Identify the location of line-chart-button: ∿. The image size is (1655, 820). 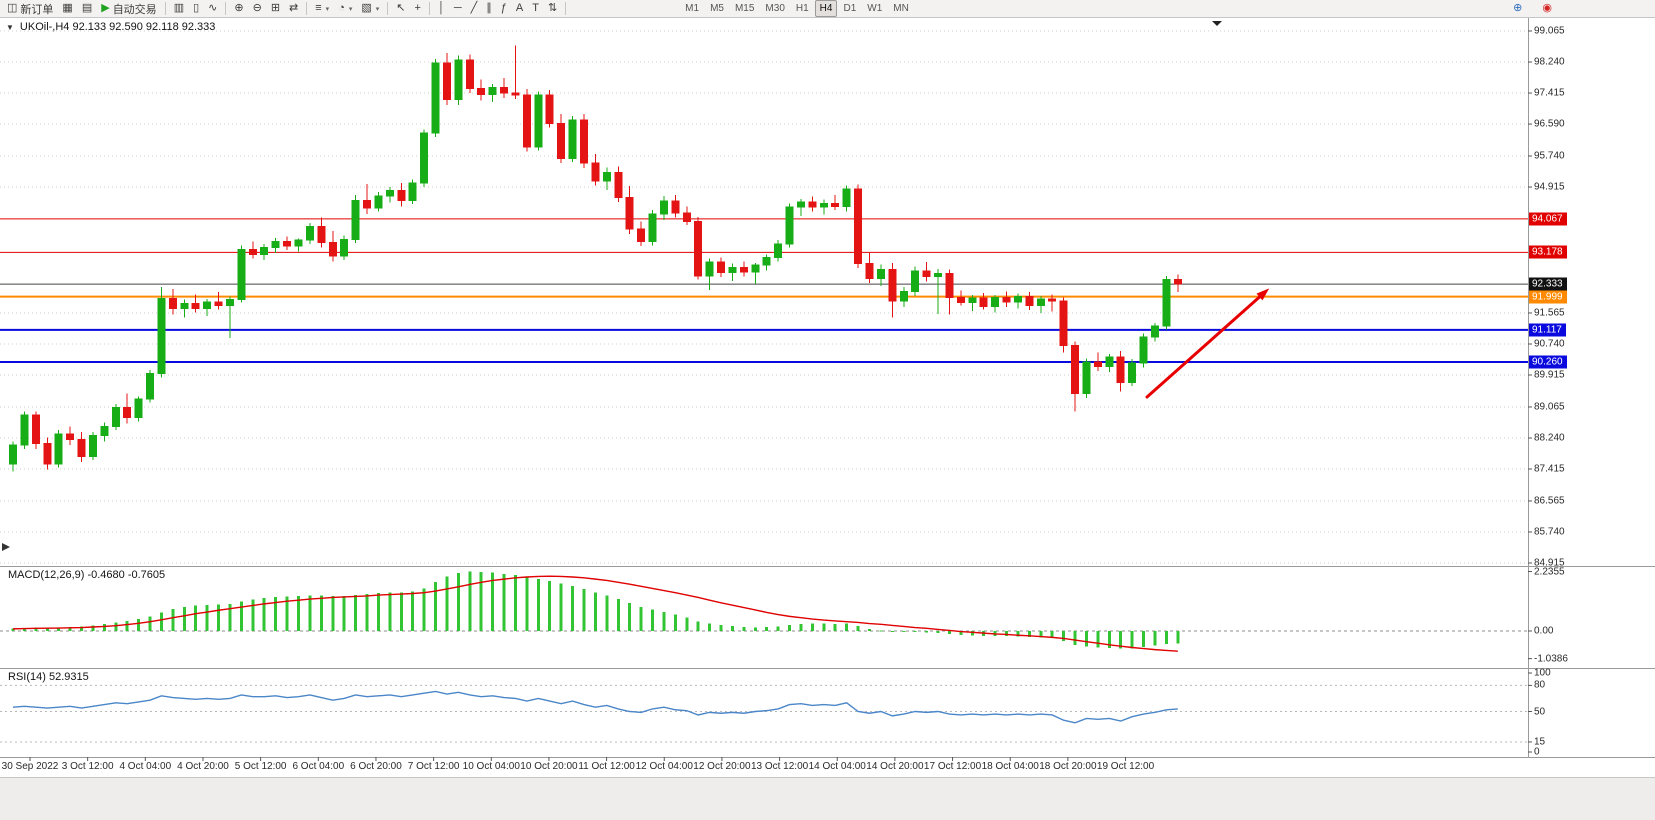
(212, 9).